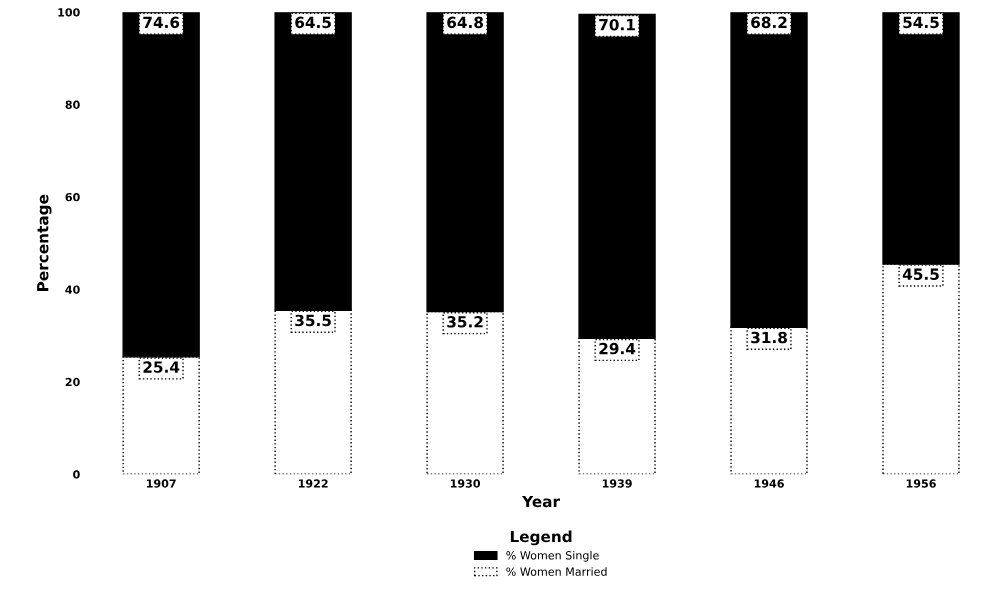 The height and width of the screenshot is (608, 1002). I want to click on y-axis-title: Percentage, so click(44, 242).